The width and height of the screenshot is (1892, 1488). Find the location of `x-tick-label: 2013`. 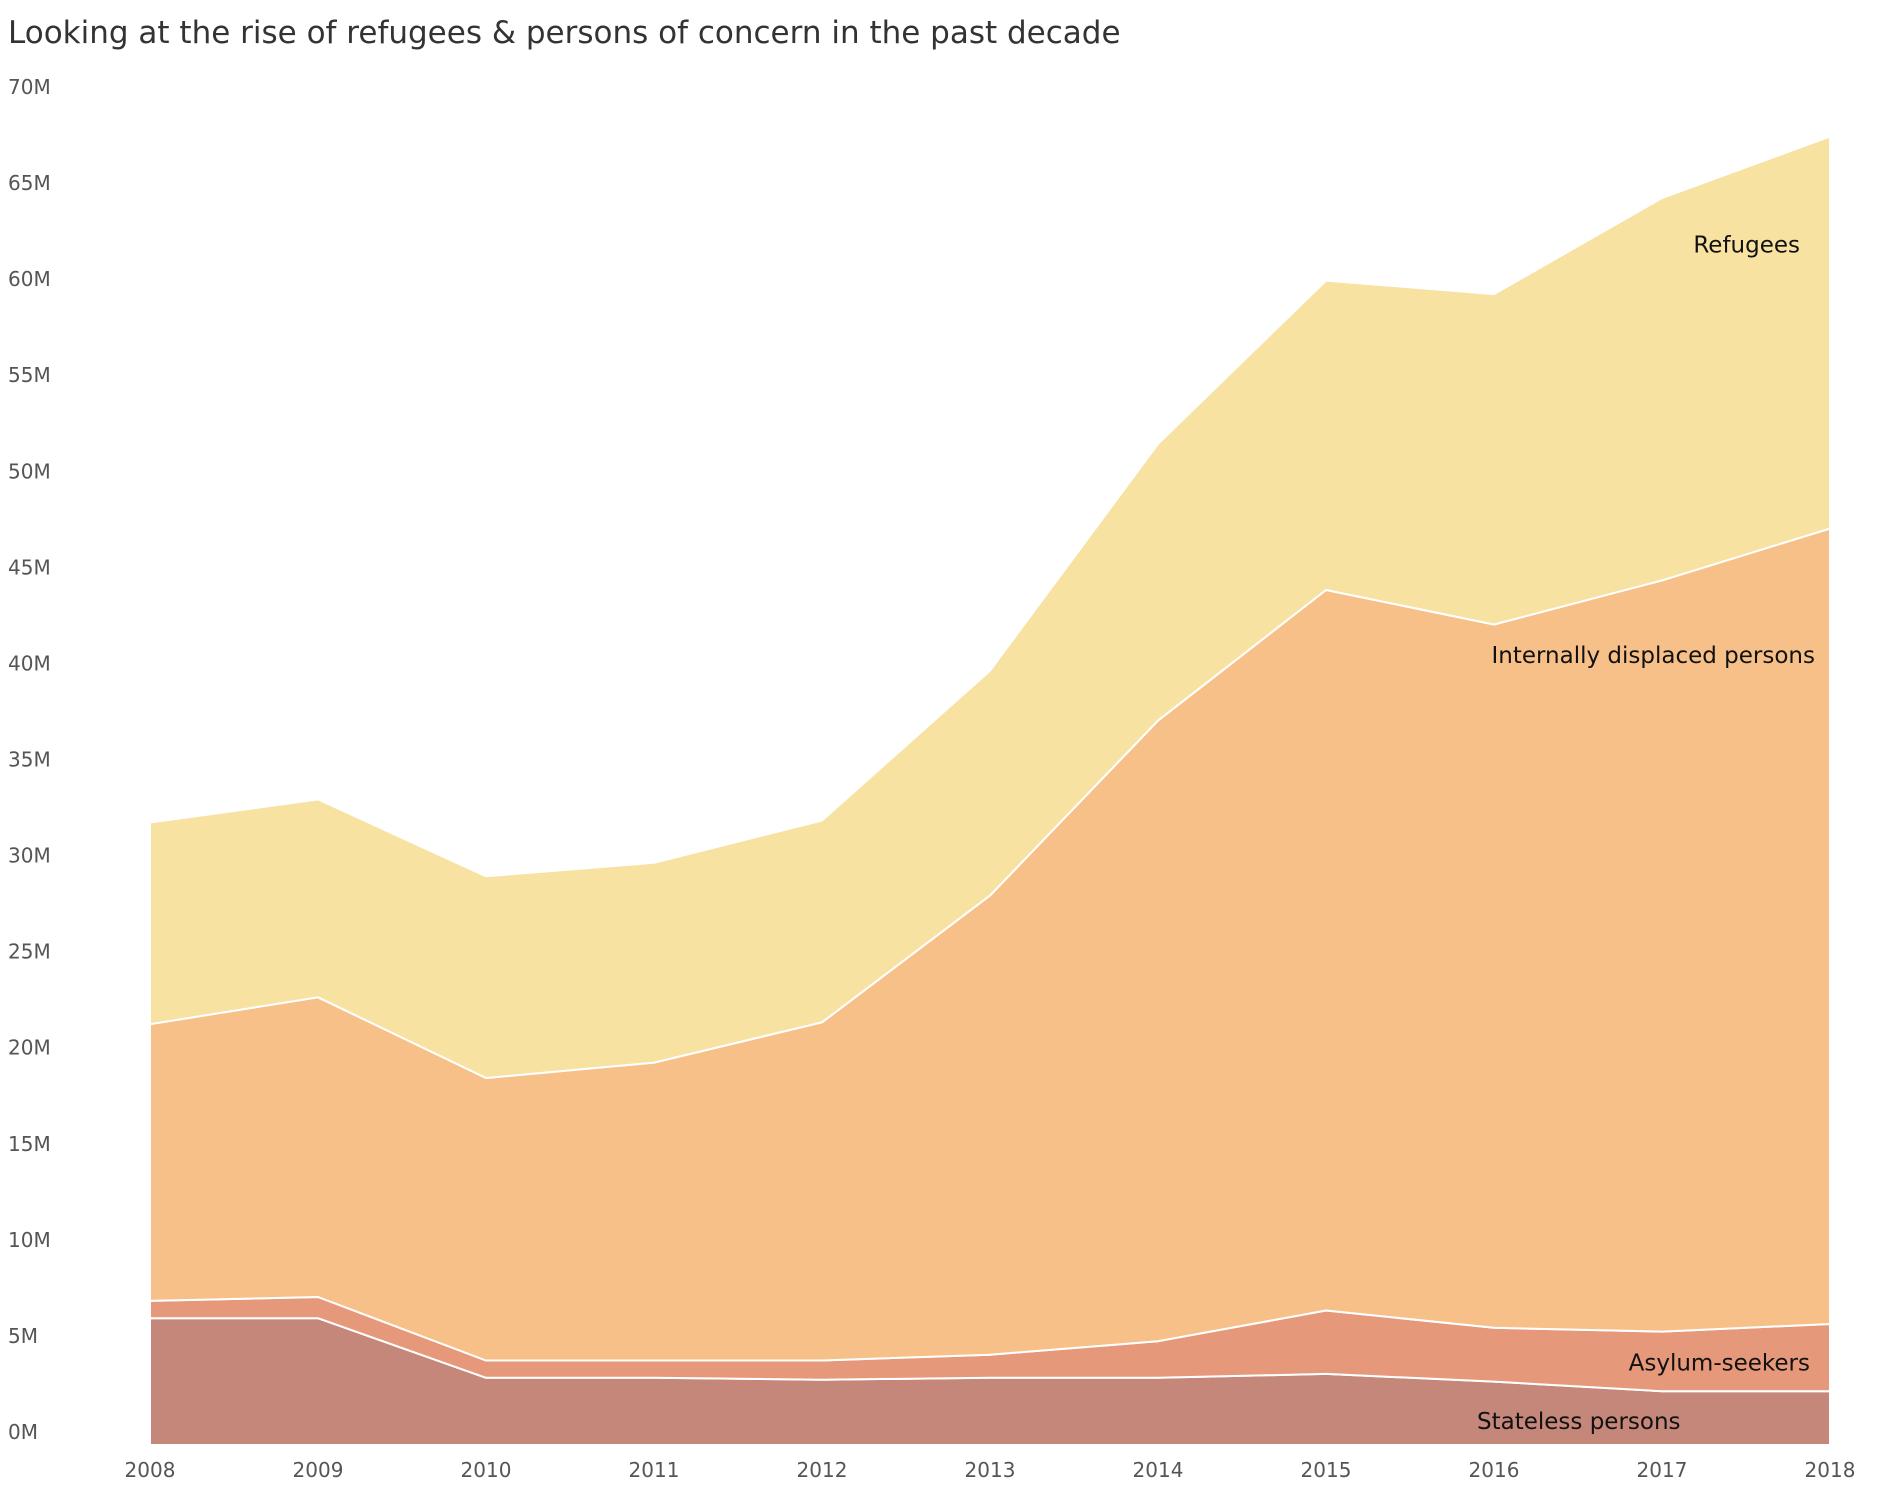

x-tick-label: 2013 is located at coordinates (990, 1470).